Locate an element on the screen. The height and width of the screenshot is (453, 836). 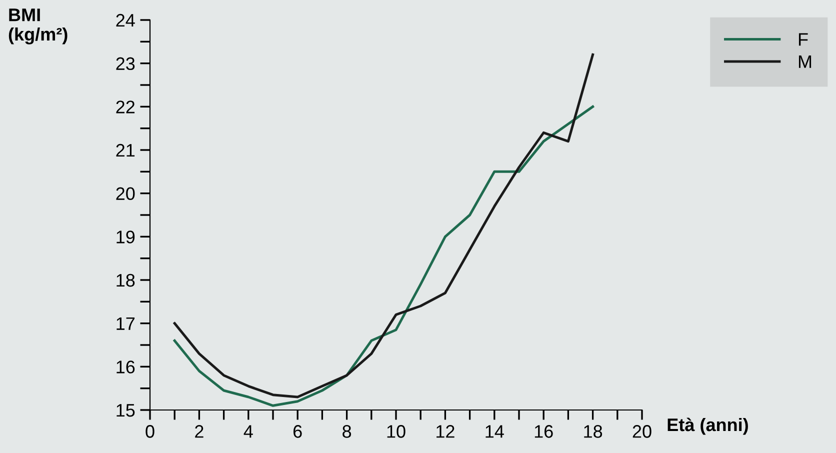
x-tick-label: 4 is located at coordinates (248, 431).